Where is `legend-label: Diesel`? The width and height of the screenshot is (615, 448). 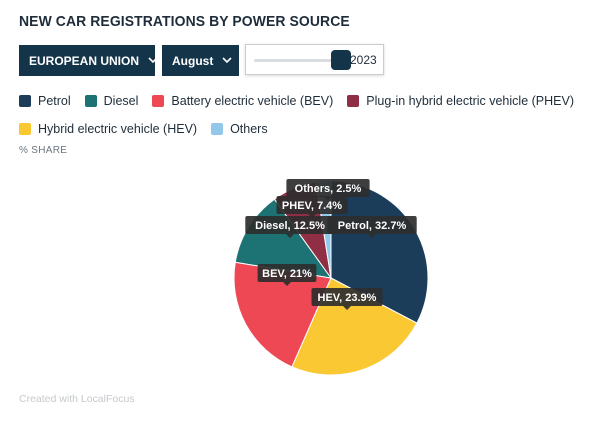
legend-label: Diesel is located at coordinates (121, 101).